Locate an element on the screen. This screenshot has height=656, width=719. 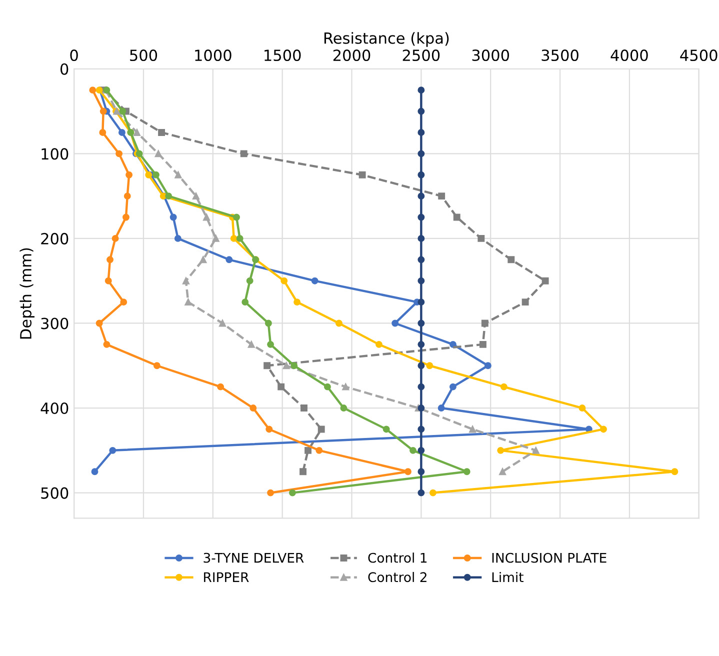
x-tick-label: 0 is located at coordinates (74, 56).